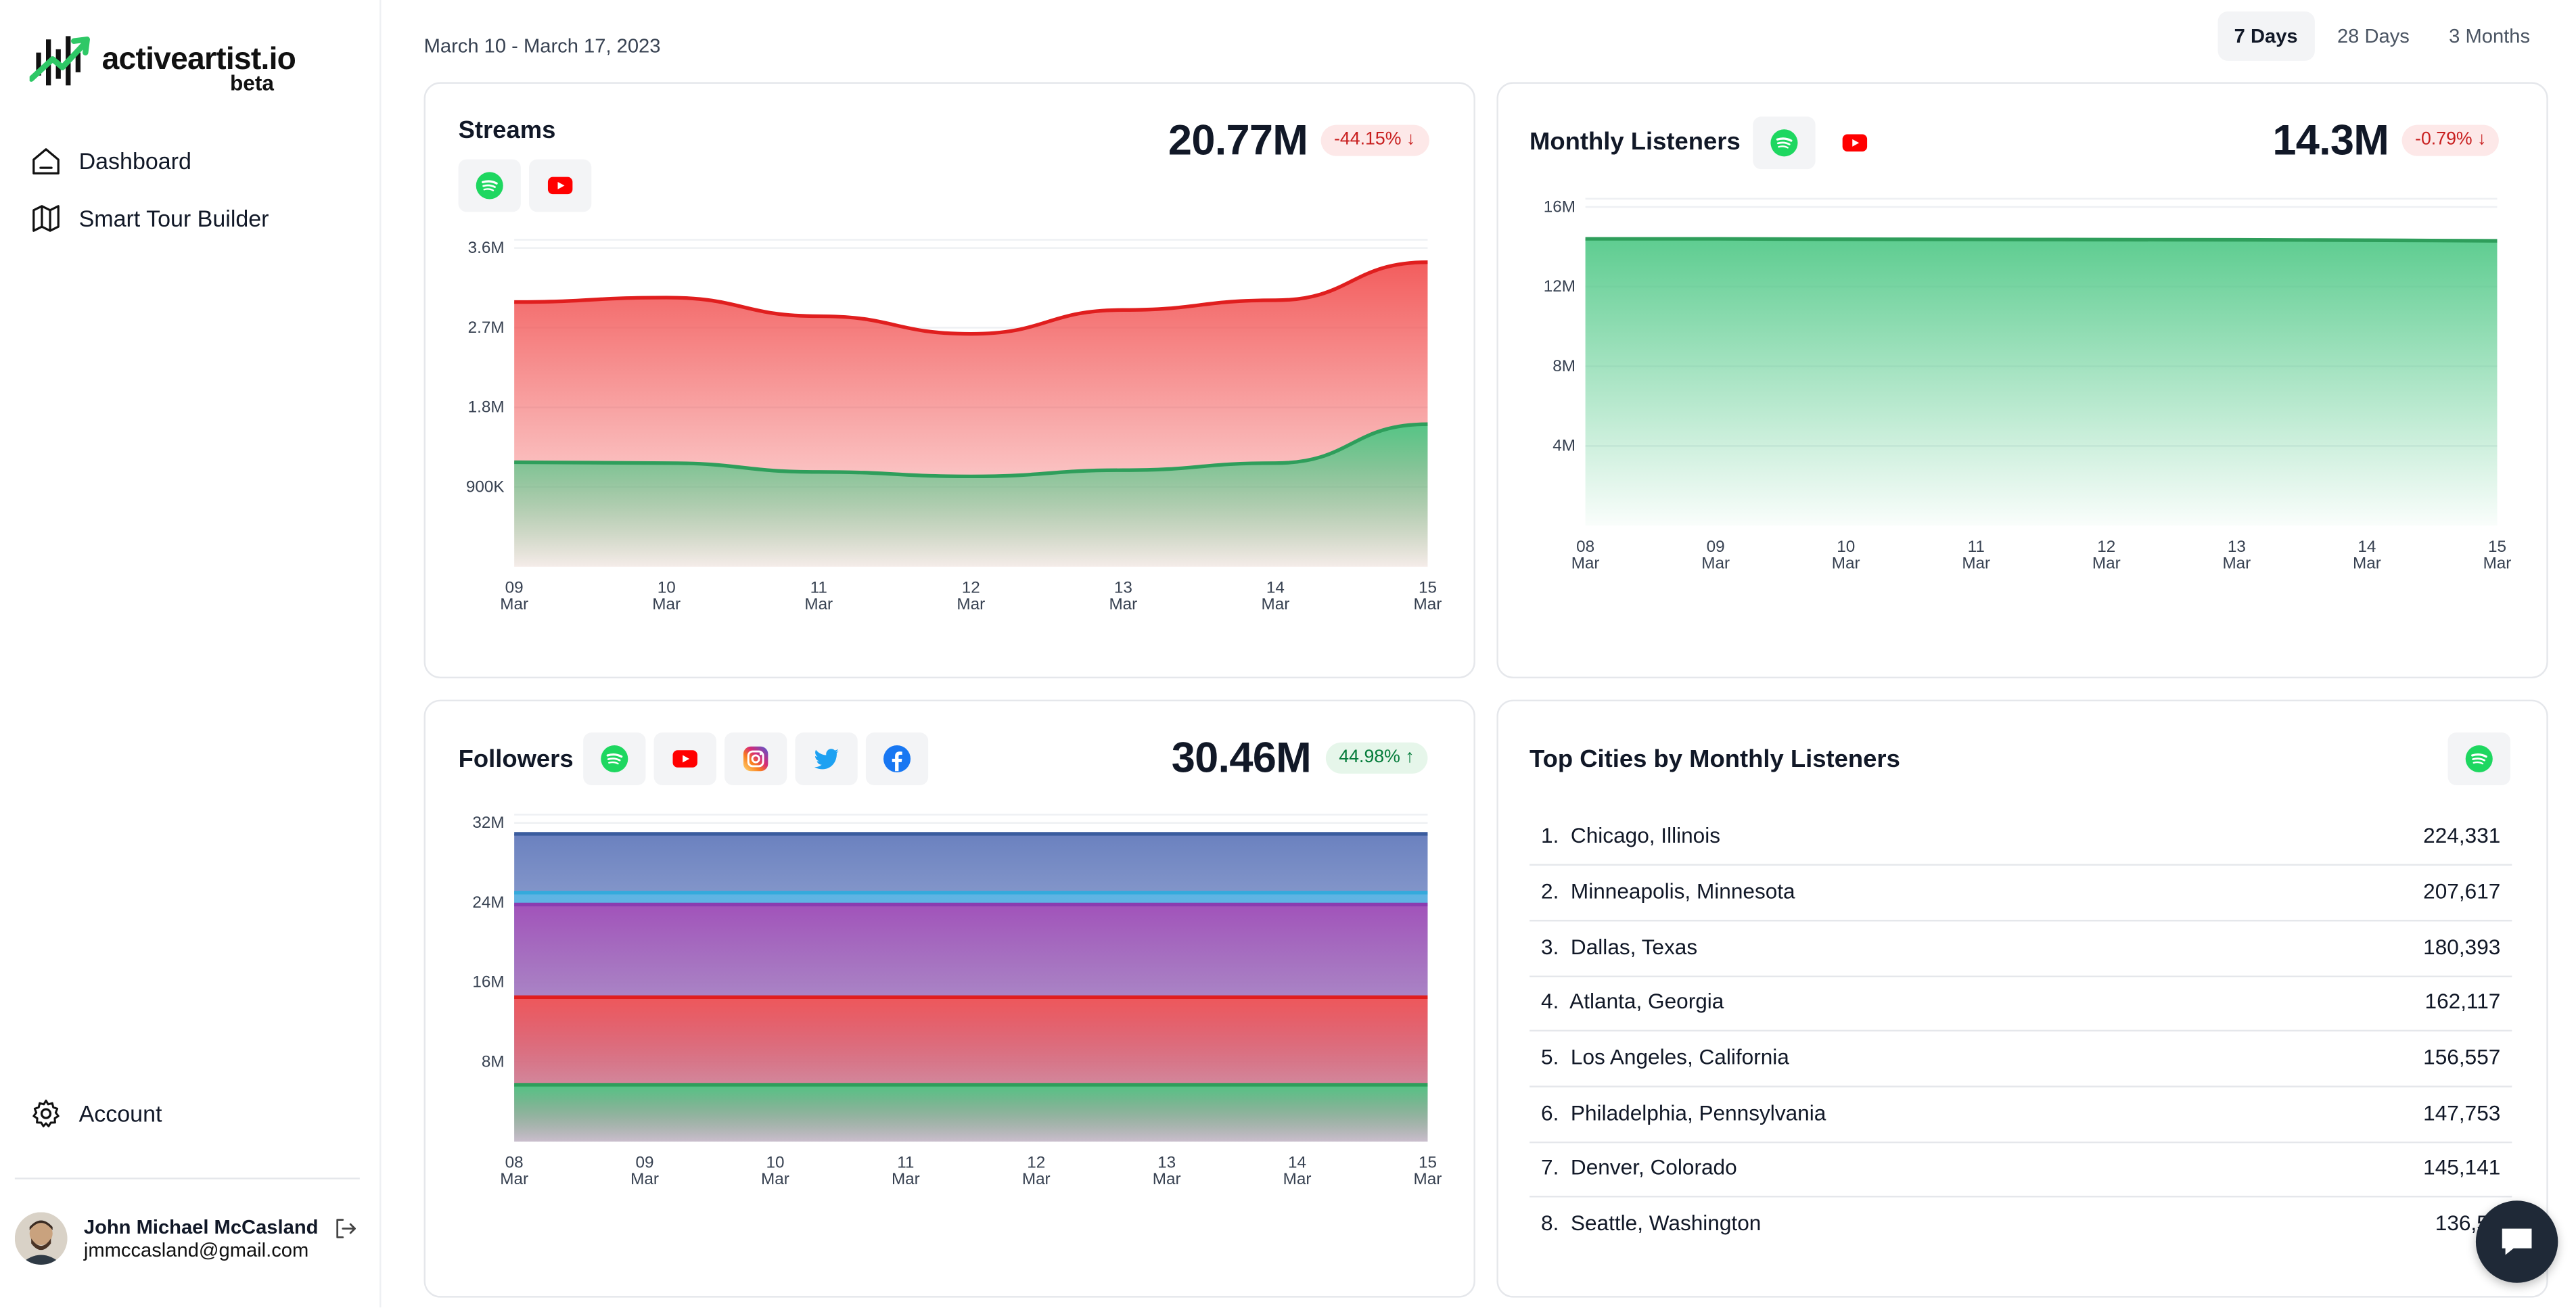 The width and height of the screenshot is (2576, 1308). I want to click on city-name: Denver, Colorado, so click(1654, 1166).